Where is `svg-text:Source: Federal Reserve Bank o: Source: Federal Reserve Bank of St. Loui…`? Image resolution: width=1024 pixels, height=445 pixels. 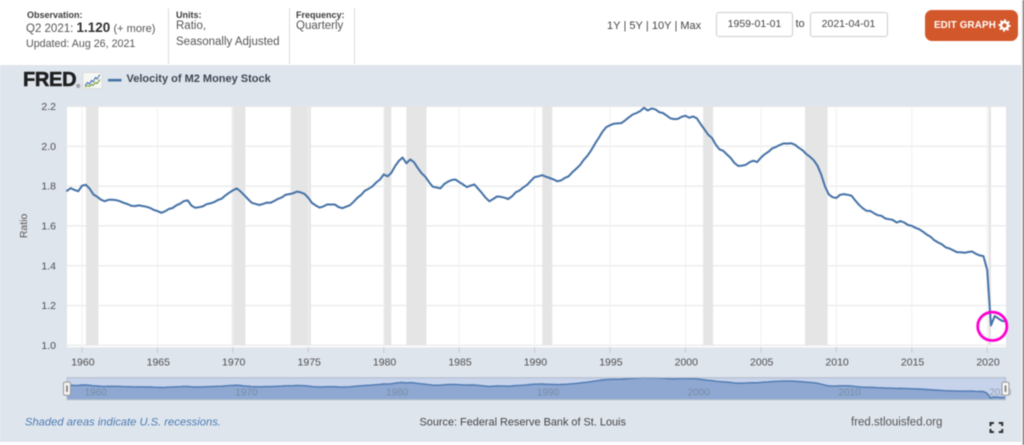 svg-text:Source: Federal Reserve Bank o: Source: Federal Reserve Bank of St. Loui… is located at coordinates (523, 423).